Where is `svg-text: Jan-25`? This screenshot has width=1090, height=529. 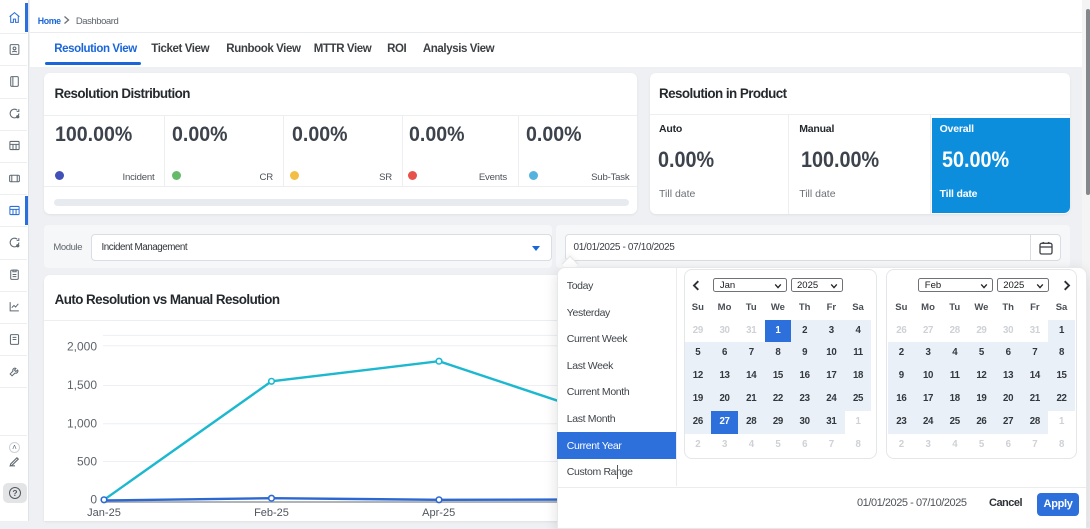
svg-text: Jan-25 is located at coordinates (104, 513).